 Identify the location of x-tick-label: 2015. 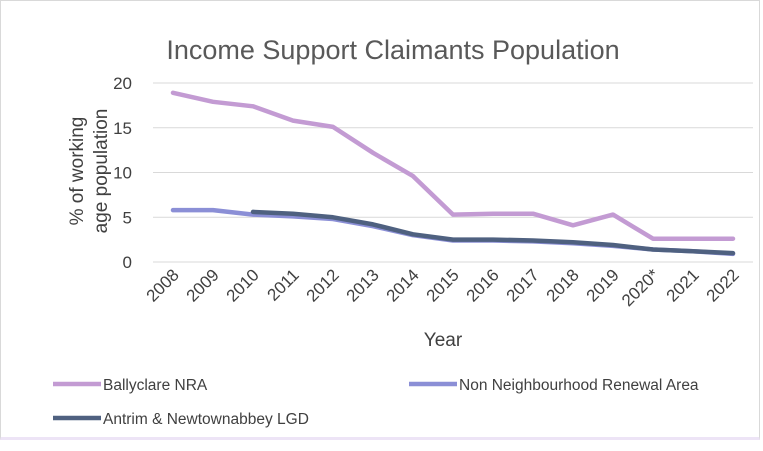
(443, 285).